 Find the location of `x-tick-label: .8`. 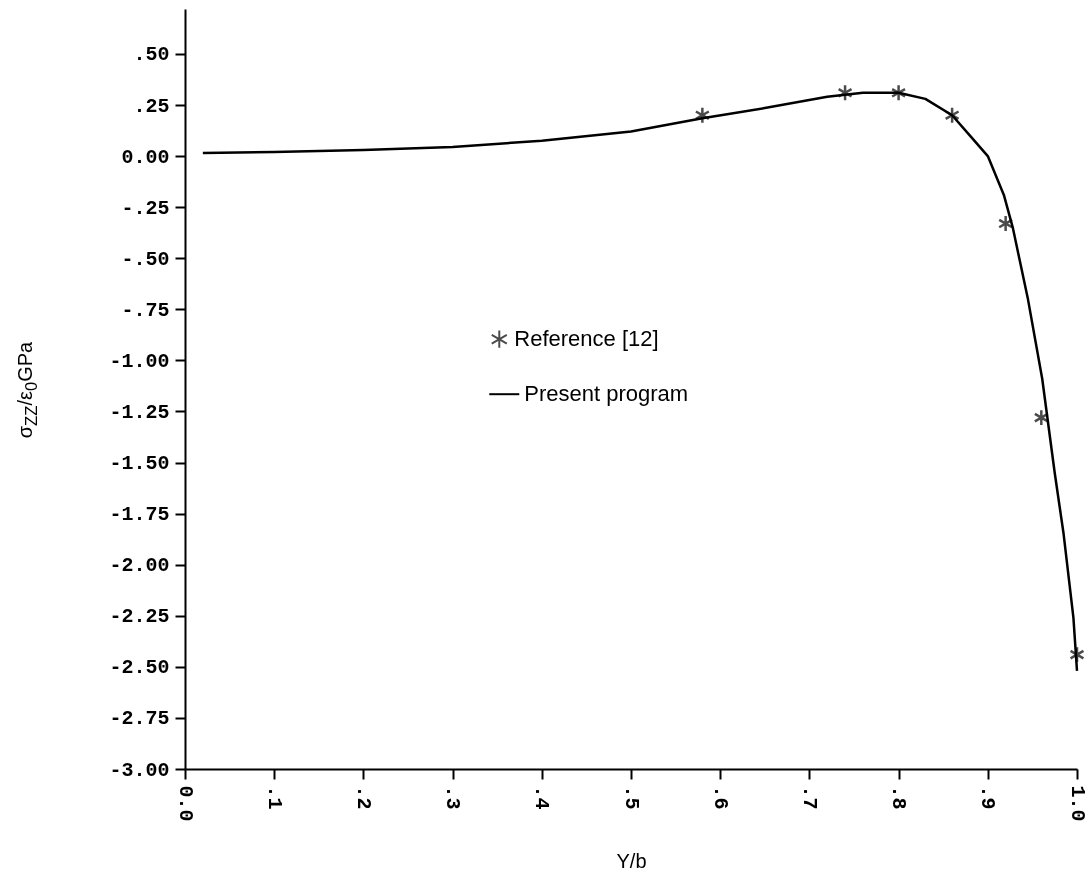

x-tick-label: .8 is located at coordinates (899, 797).